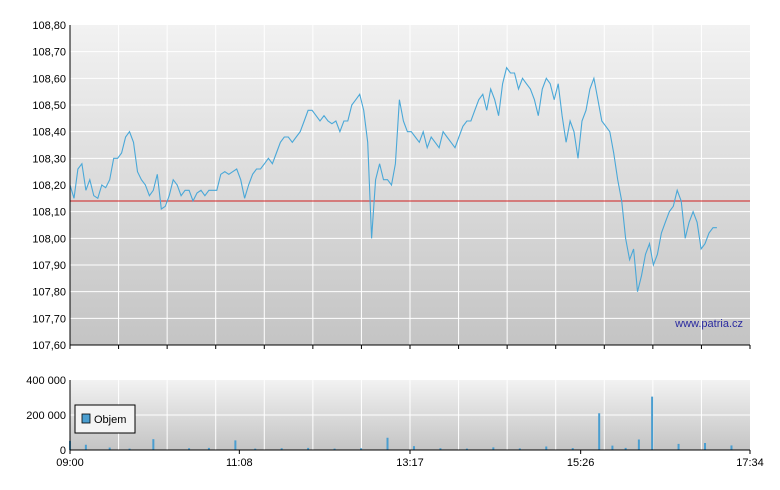 This screenshot has height=490, width=780. Describe the element at coordinates (49, 239) in the screenshot. I see `price-y-tick-label: 108,00` at that location.